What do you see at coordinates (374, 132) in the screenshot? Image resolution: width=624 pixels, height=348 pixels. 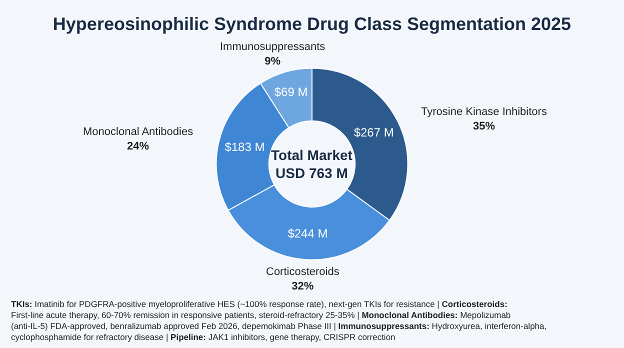 I see `data-label: $267 M` at bounding box center [374, 132].